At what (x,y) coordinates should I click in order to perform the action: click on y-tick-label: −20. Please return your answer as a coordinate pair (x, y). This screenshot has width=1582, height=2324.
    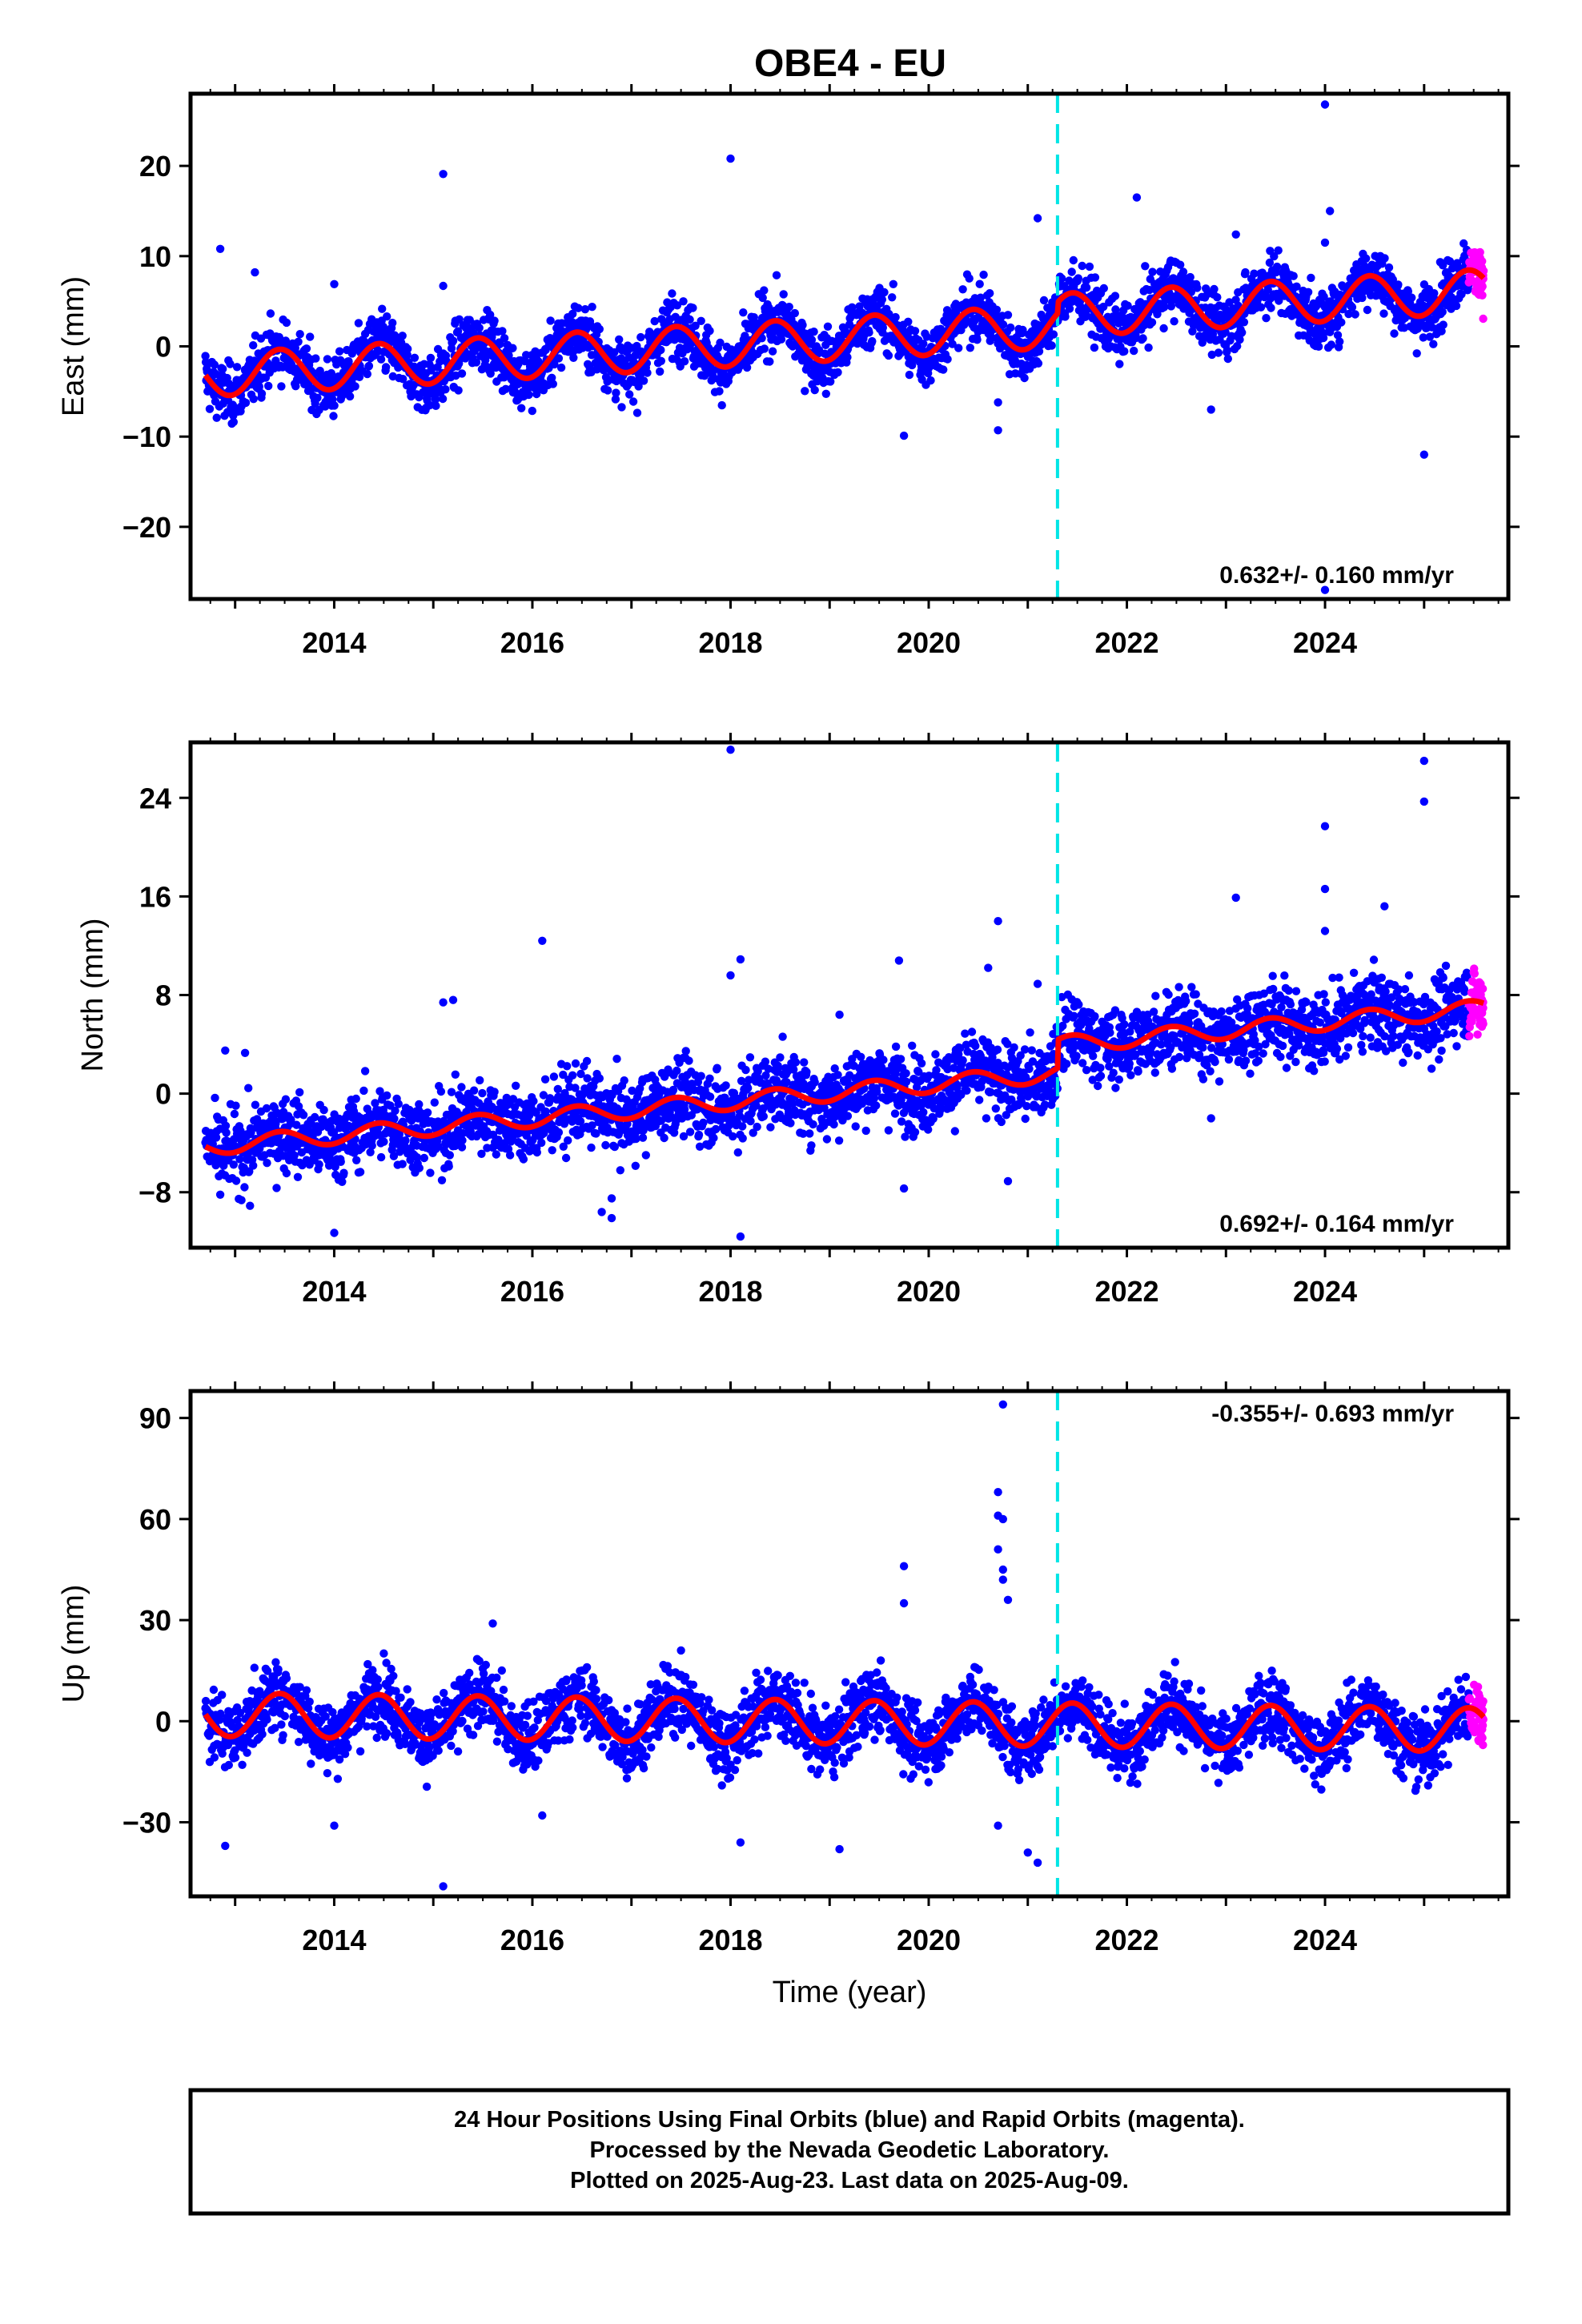
    Looking at the image, I should click on (146, 527).